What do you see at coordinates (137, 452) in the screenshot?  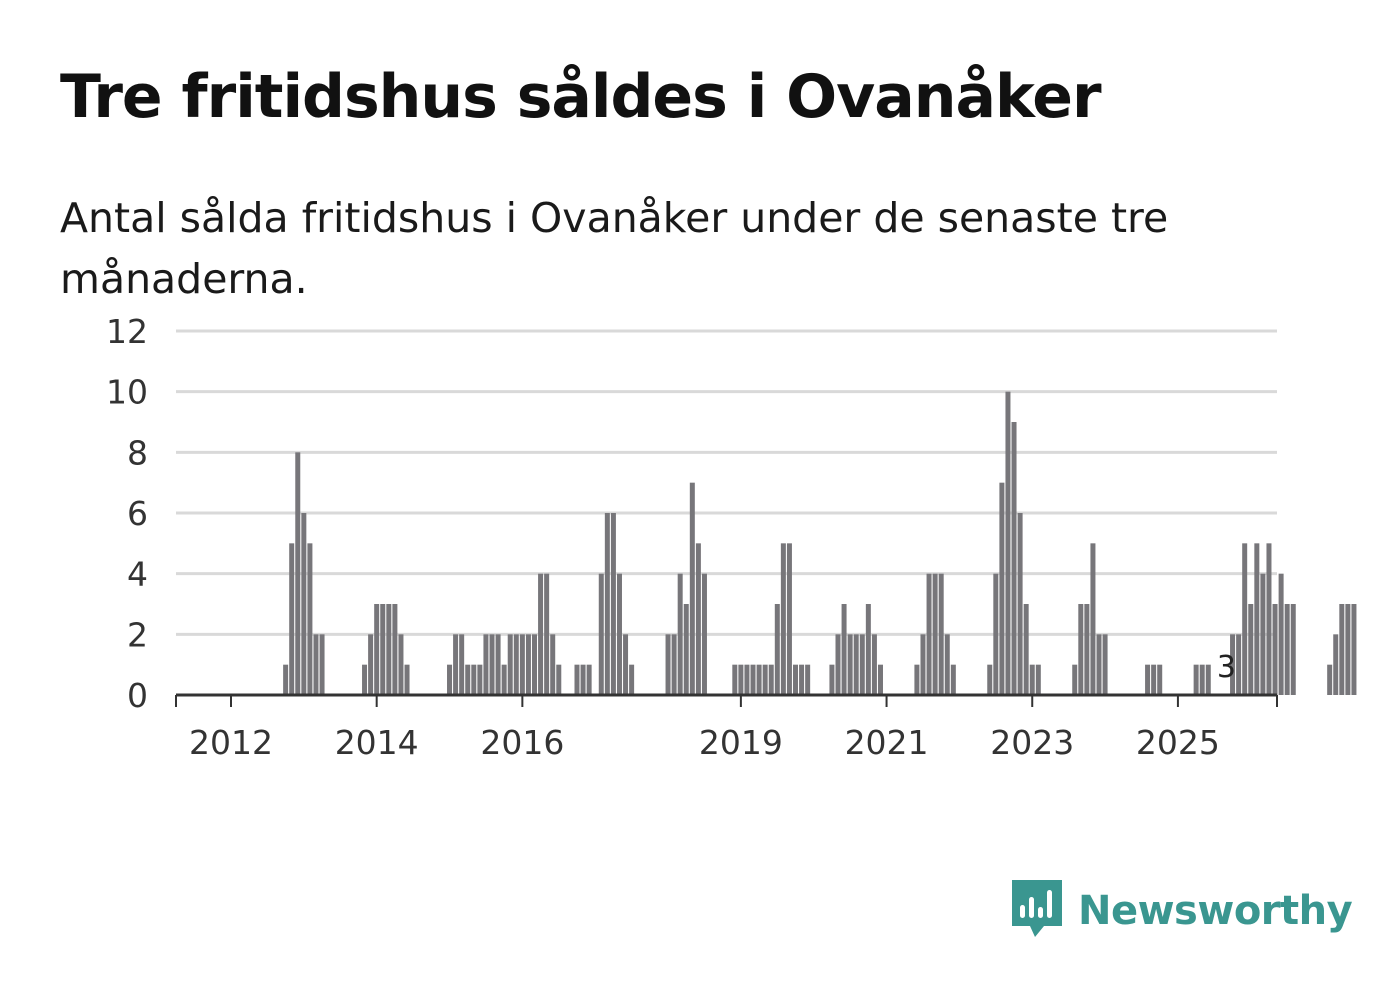 I see `y-tick-label-8: 8` at bounding box center [137, 452].